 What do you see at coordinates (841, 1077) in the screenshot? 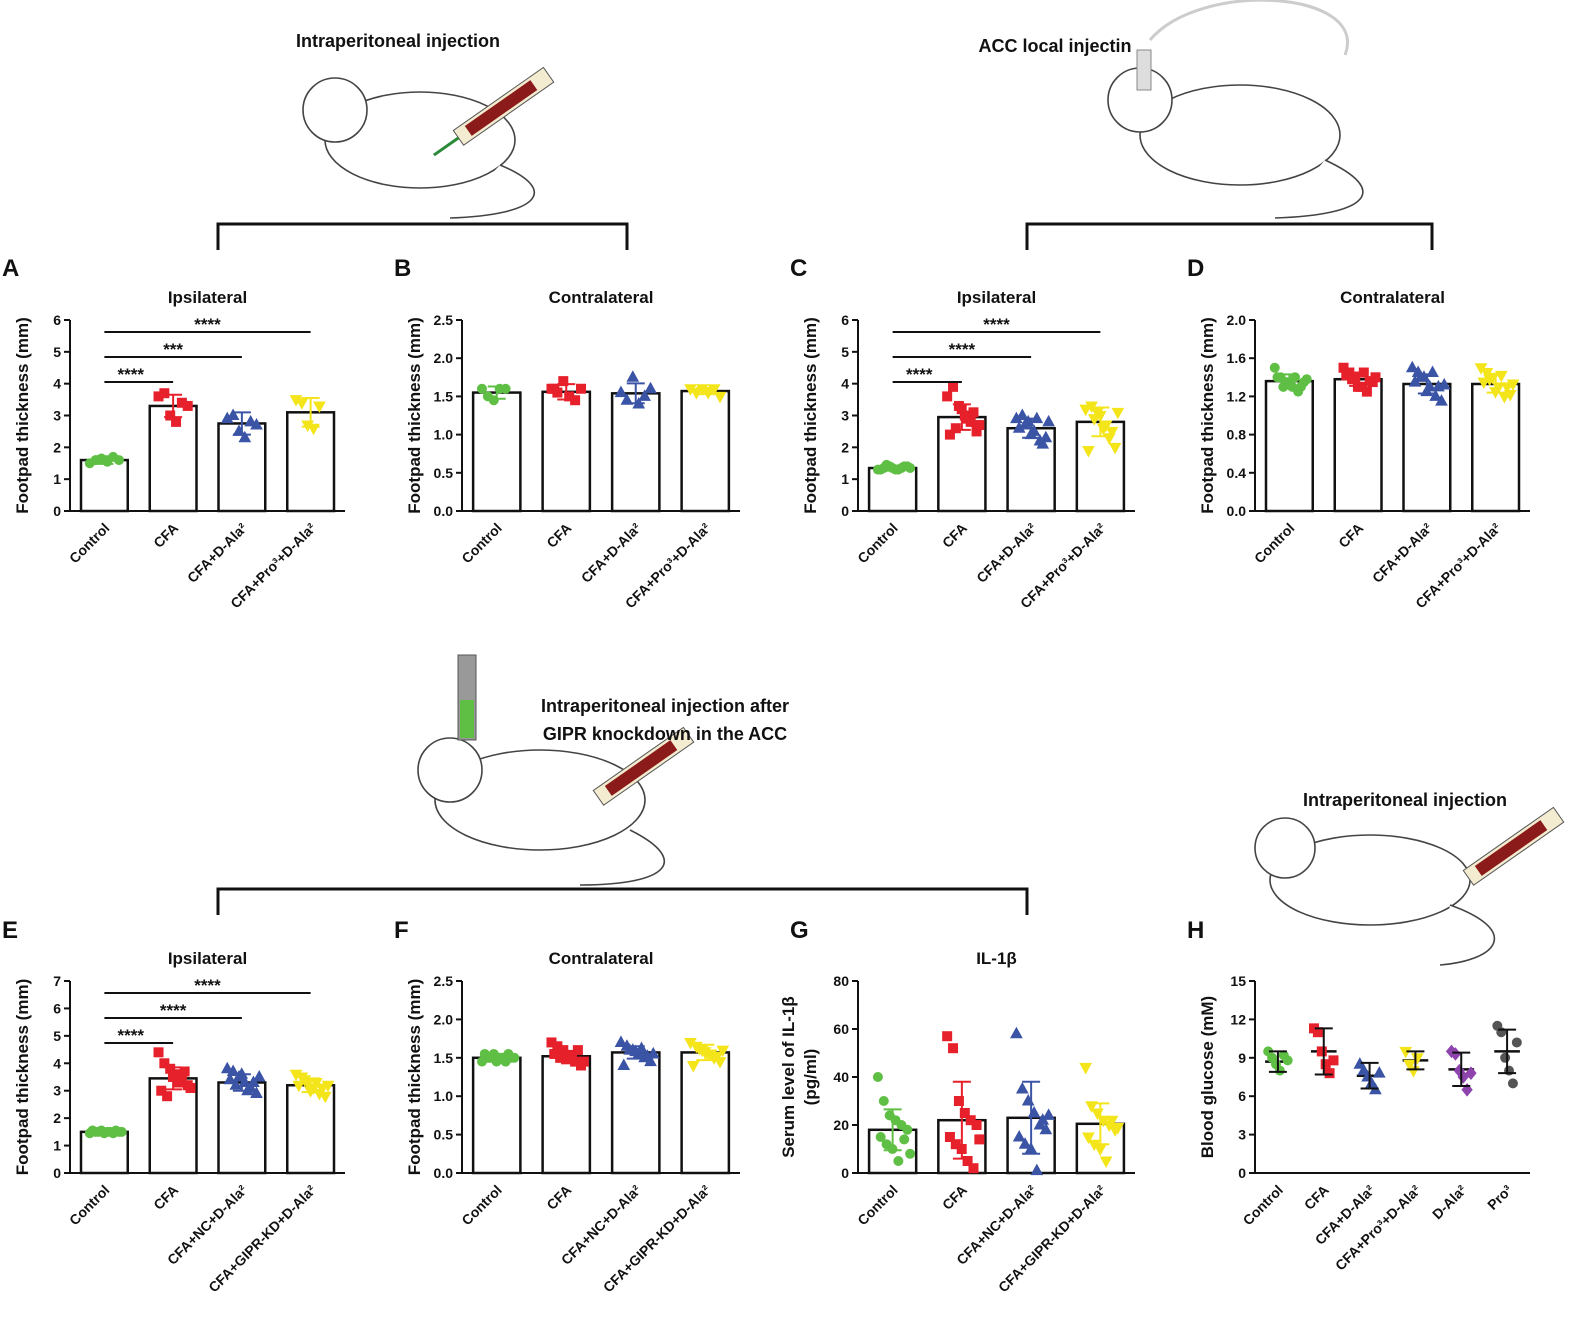
I see `y-tick-label: 40` at bounding box center [841, 1077].